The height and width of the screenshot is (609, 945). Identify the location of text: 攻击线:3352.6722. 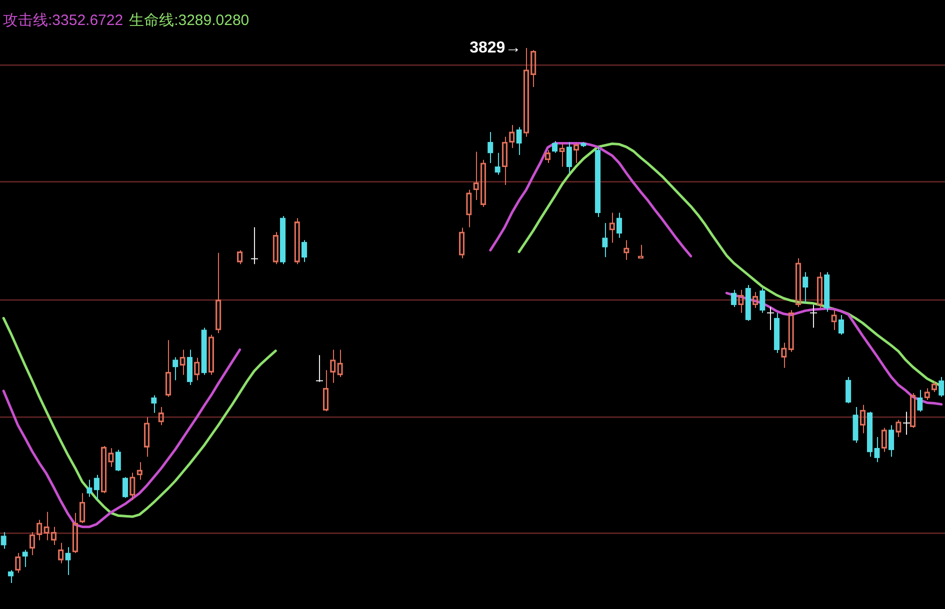
(63, 20).